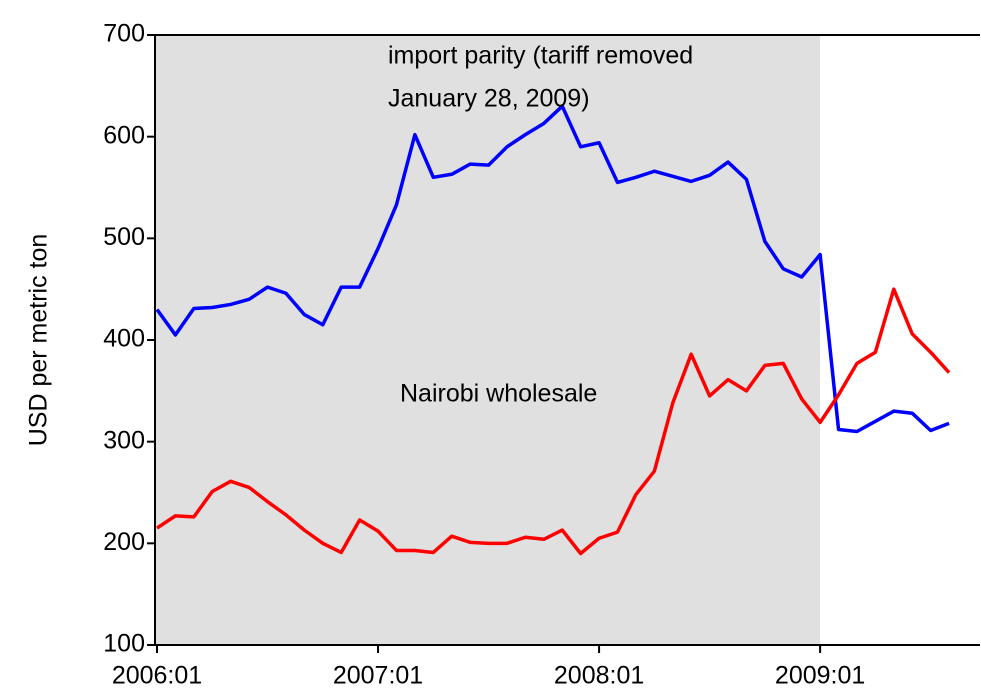 The height and width of the screenshot is (699, 981). I want to click on y-tick-label: 500, so click(124, 237).